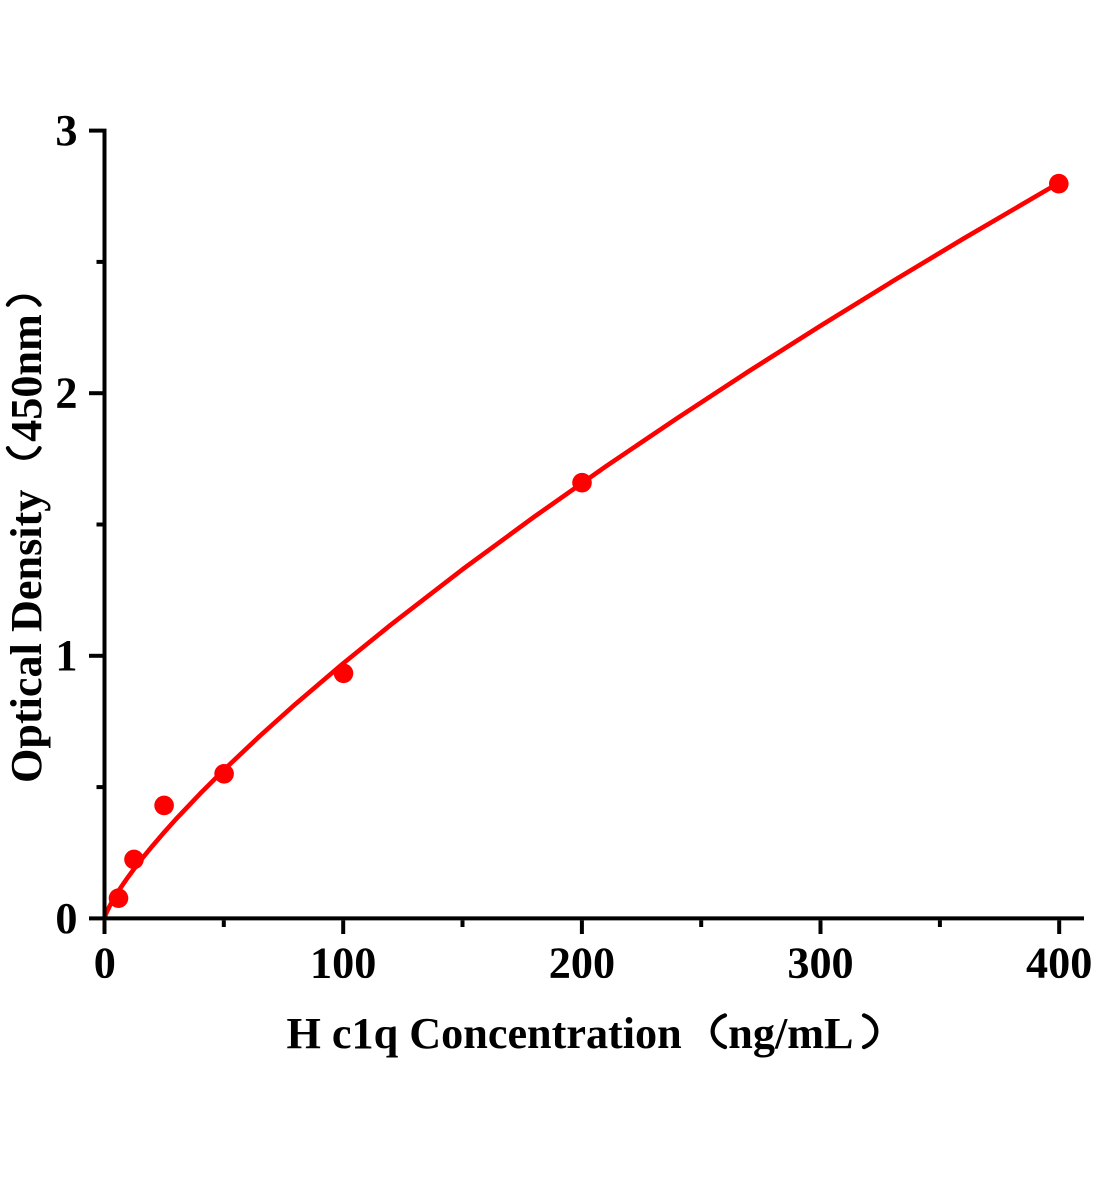 The height and width of the screenshot is (1200, 1104). Describe the element at coordinates (343, 962) in the screenshot. I see `svg-text: 100` at that location.